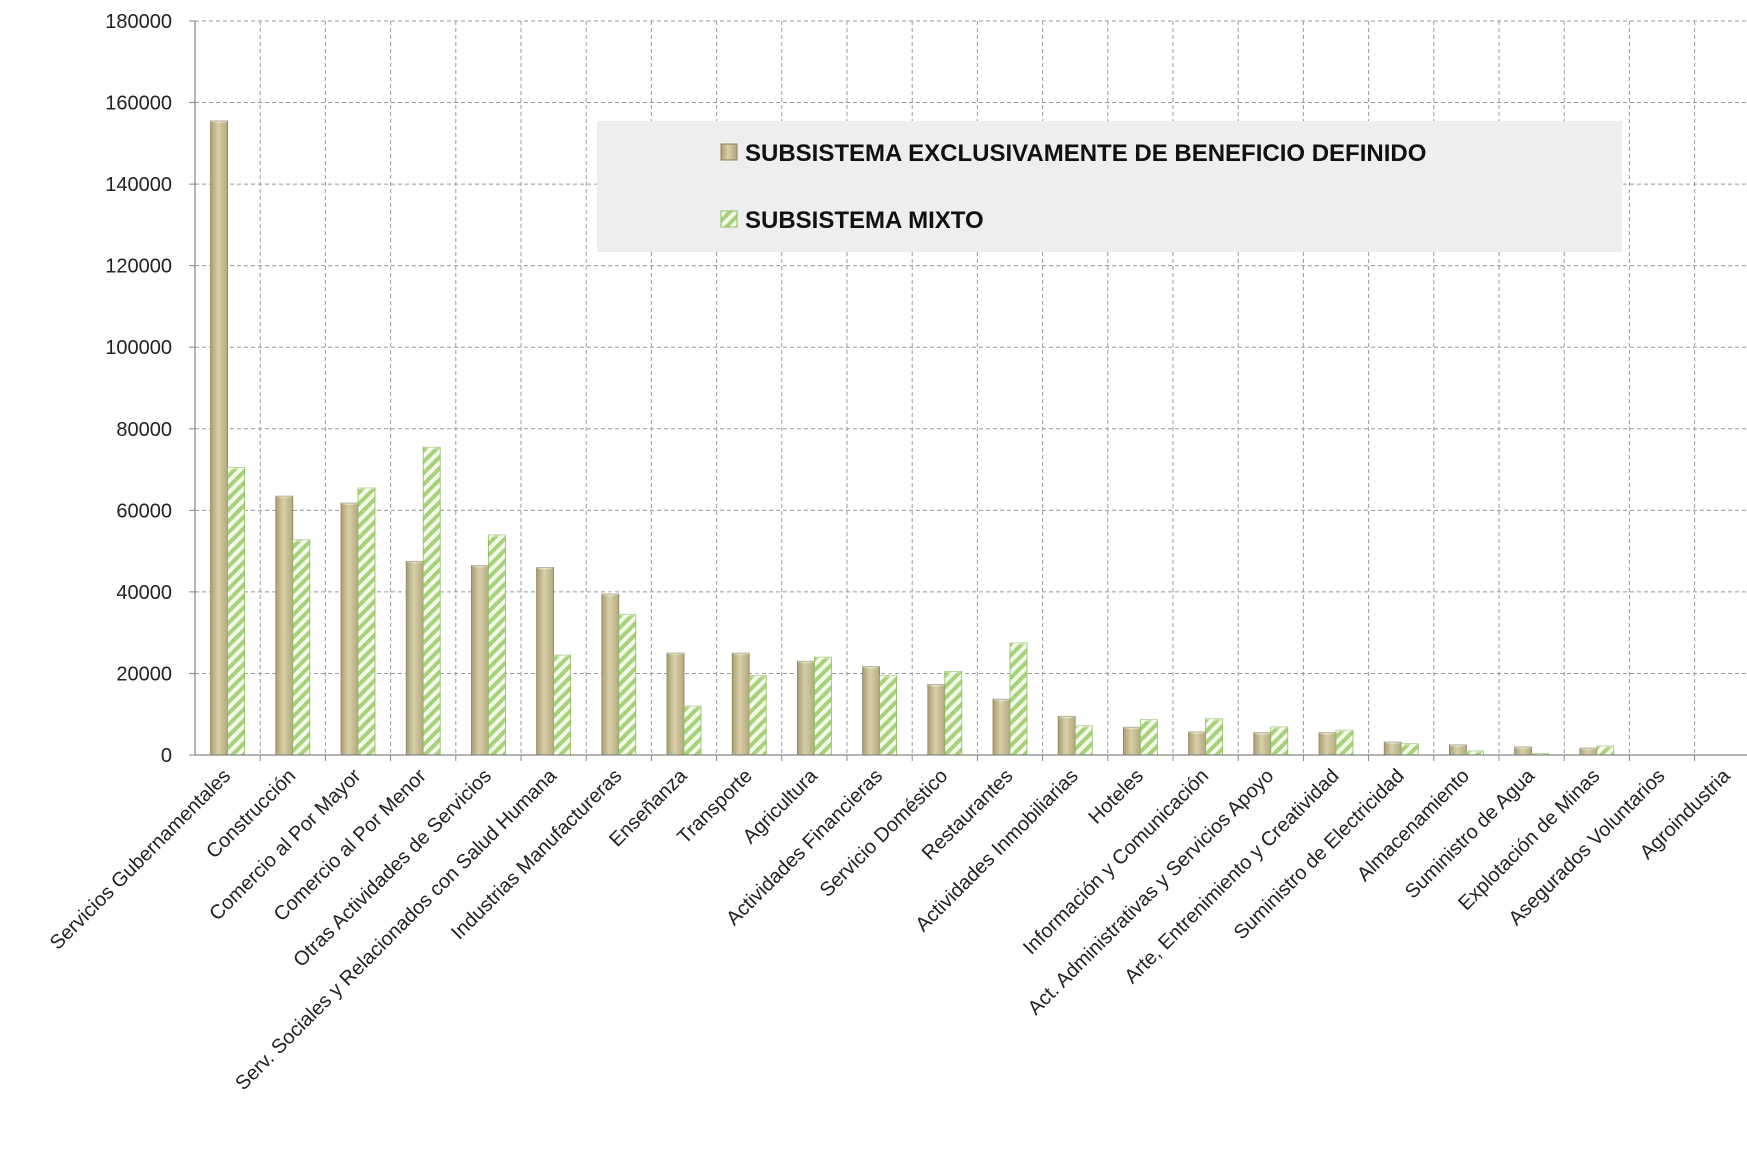 This screenshot has height=1159, width=1747. I want to click on legend-label-mixto: SUBSISTEMA MIXTO, so click(864, 220).